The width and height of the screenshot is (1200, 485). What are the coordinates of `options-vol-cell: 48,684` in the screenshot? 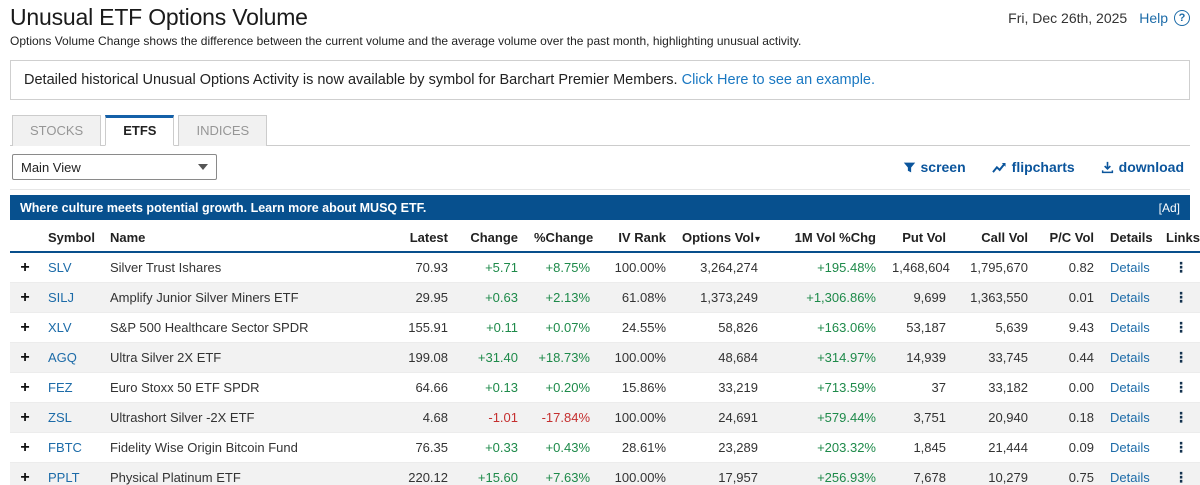 It's located at (720, 357).